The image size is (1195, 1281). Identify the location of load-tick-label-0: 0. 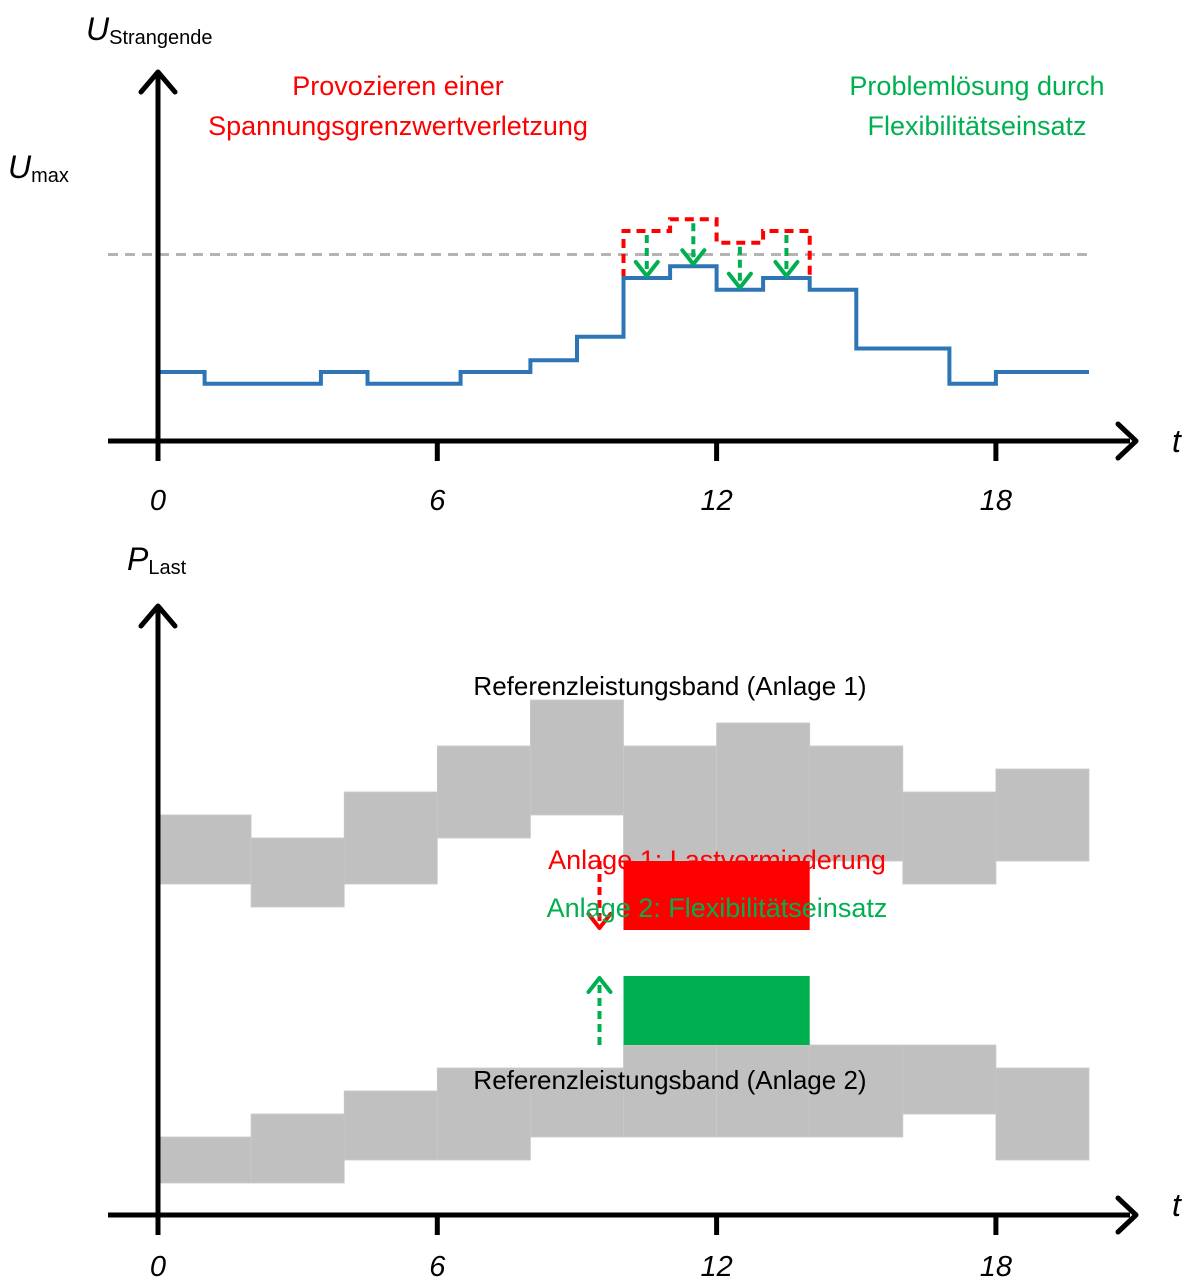
(158, 1266).